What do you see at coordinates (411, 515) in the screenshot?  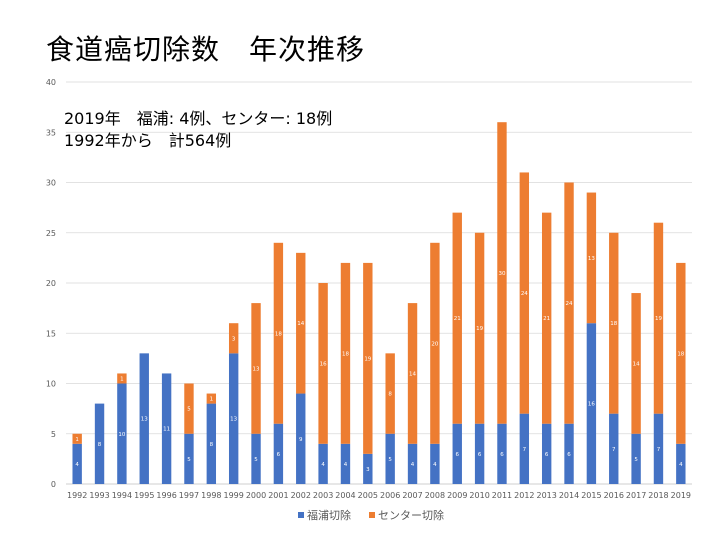 I see `legend-label: センター切除` at bounding box center [411, 515].